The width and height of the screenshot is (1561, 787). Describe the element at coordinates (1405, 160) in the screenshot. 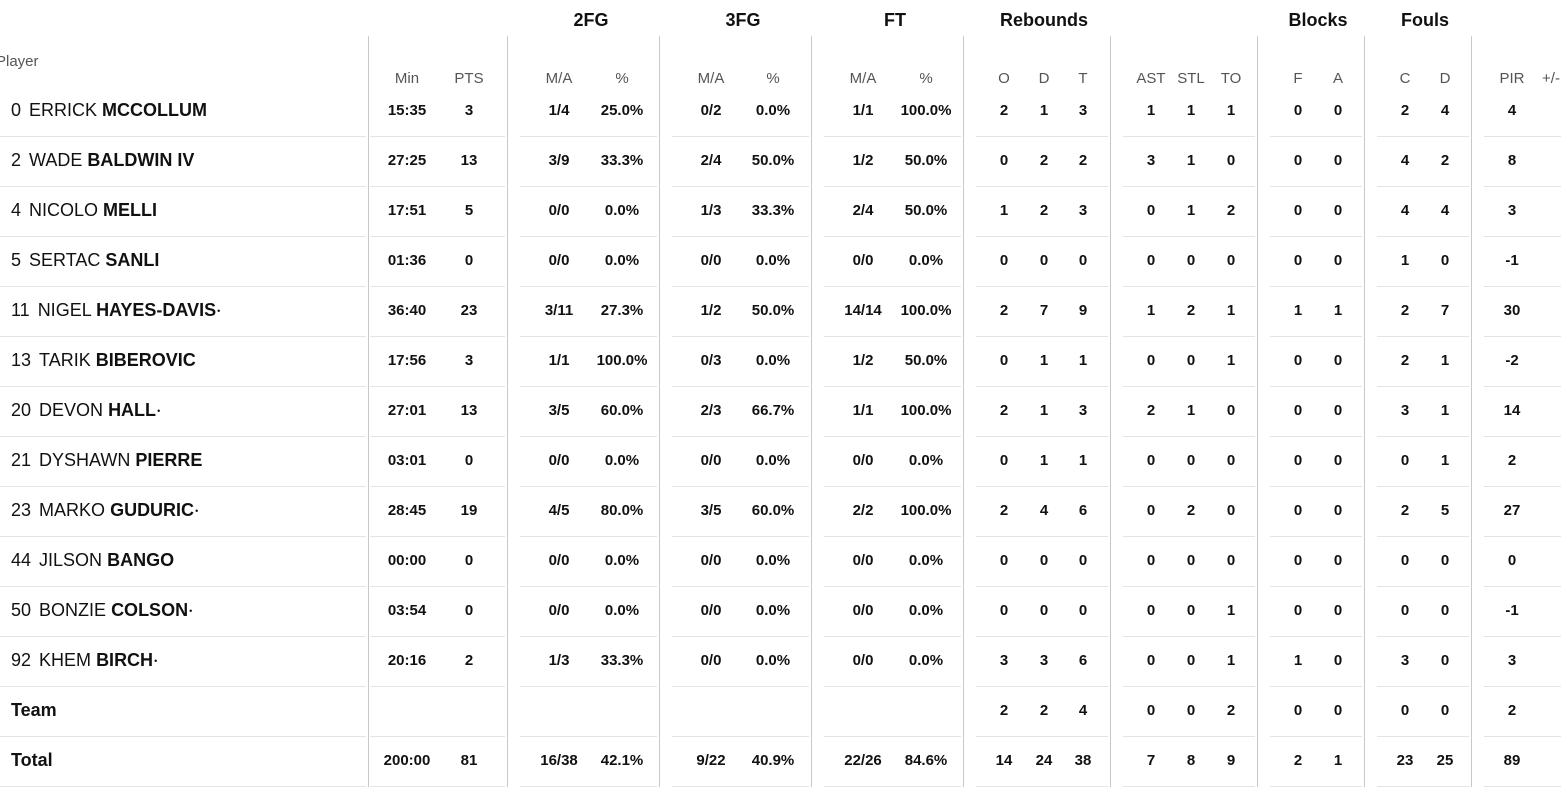

I see `stat-cell: 4` at that location.